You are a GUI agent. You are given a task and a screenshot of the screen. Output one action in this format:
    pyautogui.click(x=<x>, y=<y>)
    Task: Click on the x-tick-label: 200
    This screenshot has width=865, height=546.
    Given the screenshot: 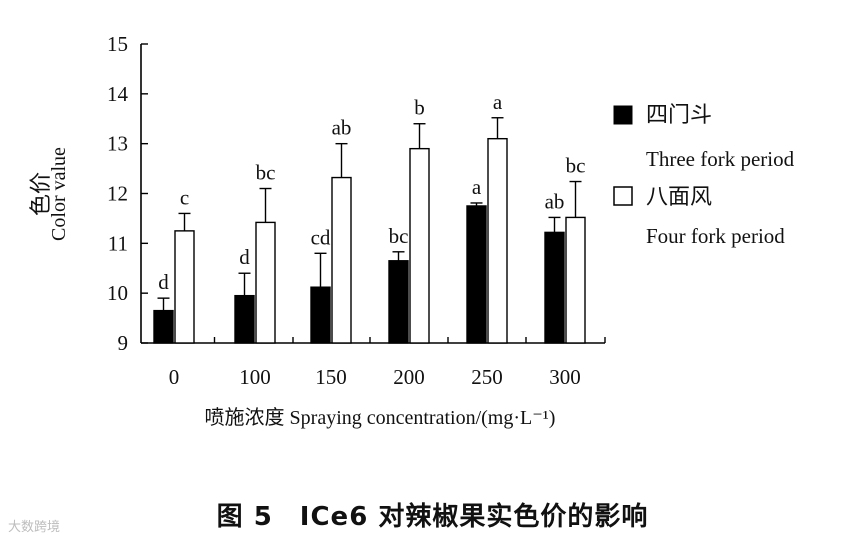 What is the action you would take?
    pyautogui.click(x=409, y=377)
    